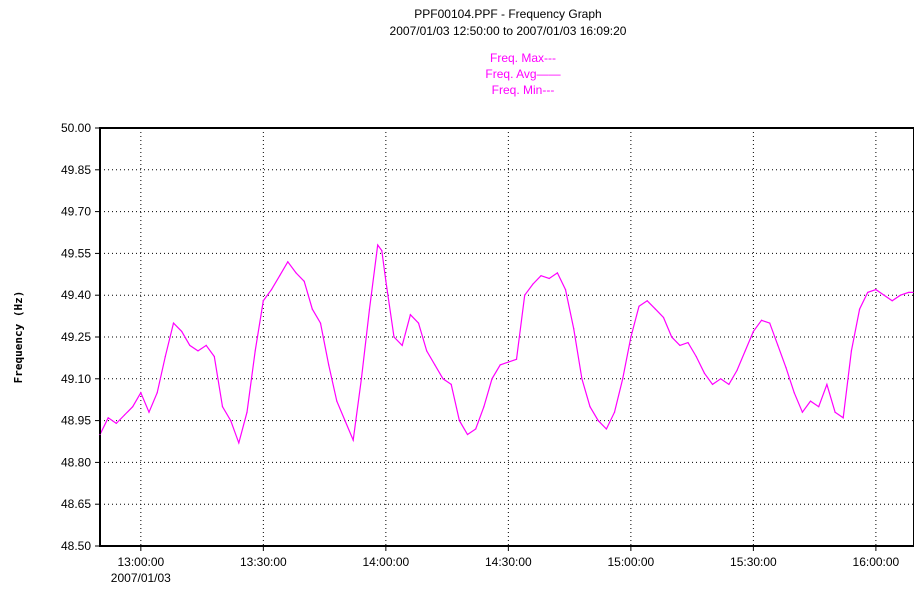 The height and width of the screenshot is (595, 914). I want to click on y-tick-label: 49.10, so click(76, 379).